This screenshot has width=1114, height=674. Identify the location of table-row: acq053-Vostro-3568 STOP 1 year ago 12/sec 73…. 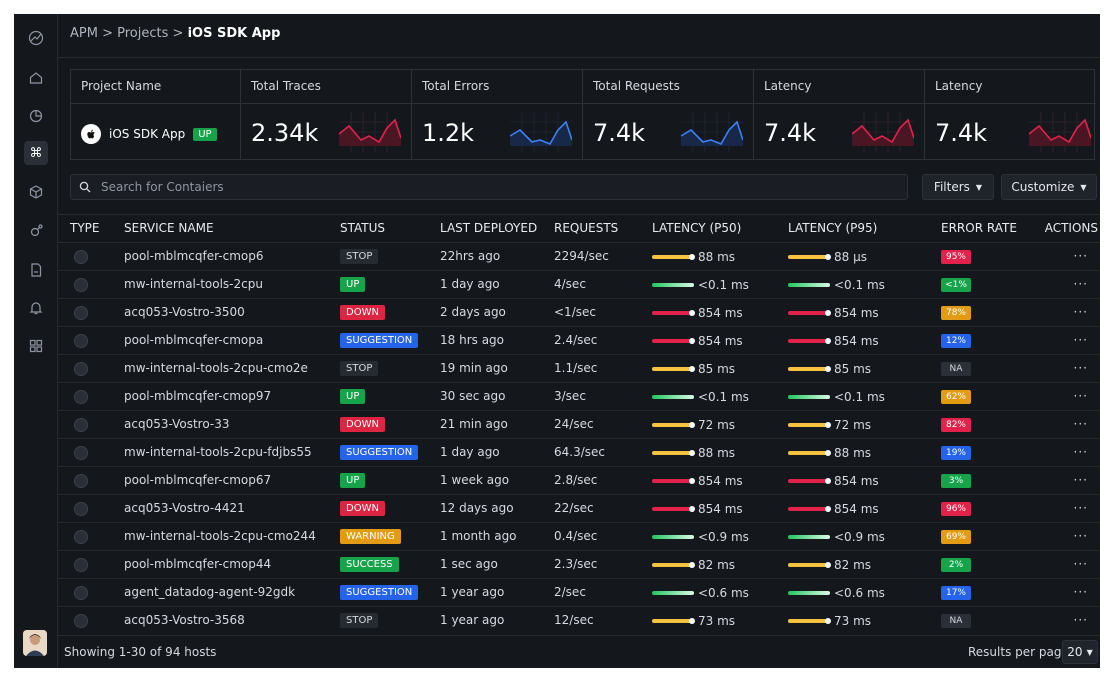
(579, 618).